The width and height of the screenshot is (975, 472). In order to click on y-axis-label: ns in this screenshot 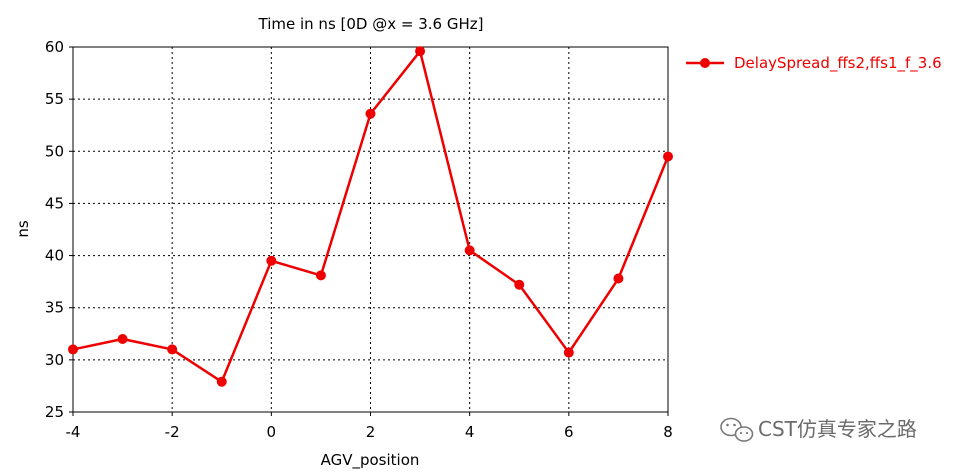, I will do `click(23, 229)`.